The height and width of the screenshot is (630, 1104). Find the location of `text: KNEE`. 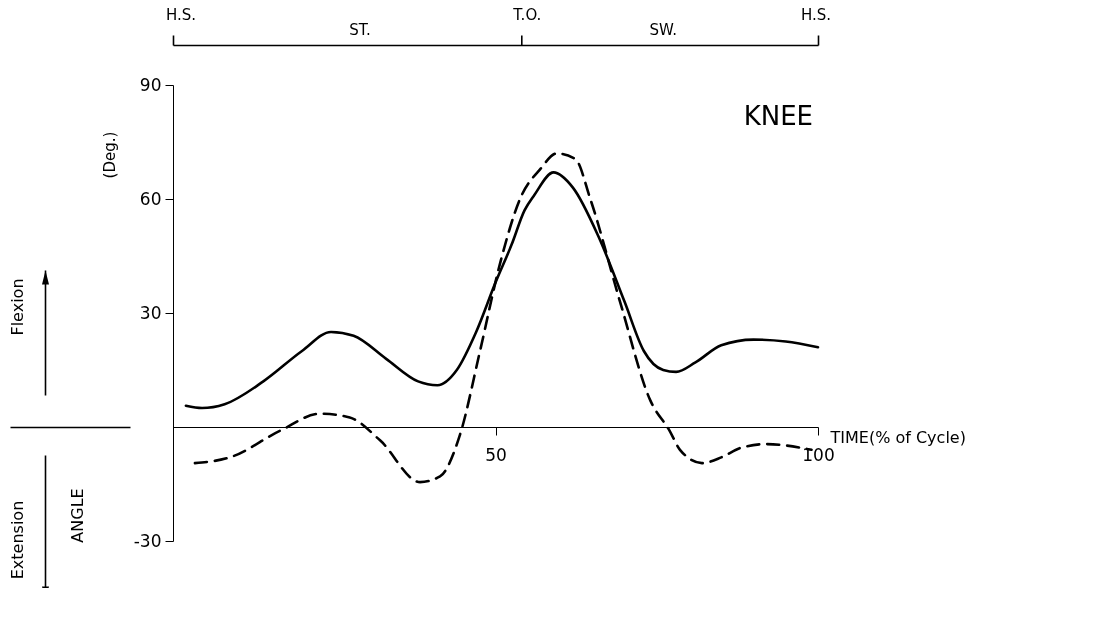

text: KNEE is located at coordinates (778, 116).